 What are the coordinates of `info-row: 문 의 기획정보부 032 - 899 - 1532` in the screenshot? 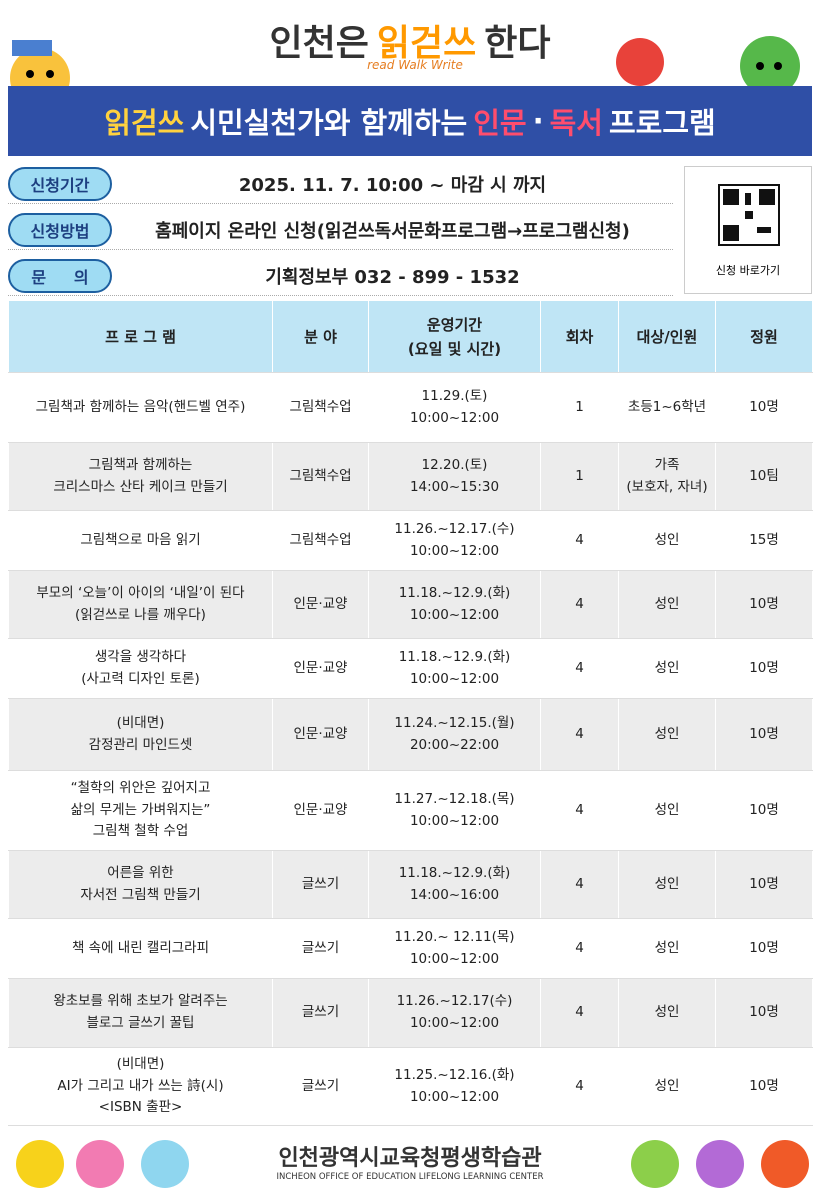 It's located at (340, 276).